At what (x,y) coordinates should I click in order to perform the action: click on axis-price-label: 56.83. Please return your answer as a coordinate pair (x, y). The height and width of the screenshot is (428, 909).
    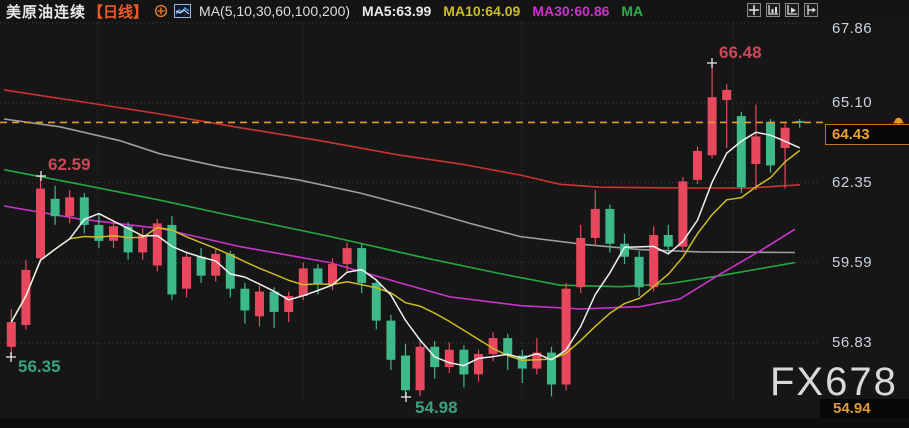
    Looking at the image, I should click on (852, 342).